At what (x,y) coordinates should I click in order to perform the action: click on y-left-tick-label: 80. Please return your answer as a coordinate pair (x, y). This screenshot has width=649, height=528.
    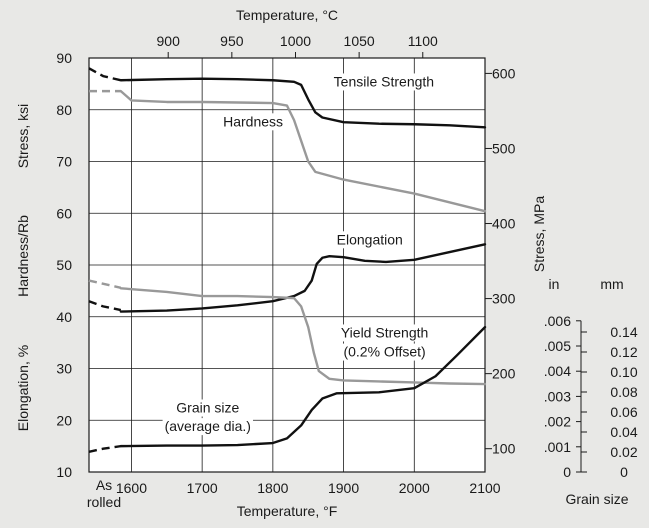
    Looking at the image, I should click on (64, 110).